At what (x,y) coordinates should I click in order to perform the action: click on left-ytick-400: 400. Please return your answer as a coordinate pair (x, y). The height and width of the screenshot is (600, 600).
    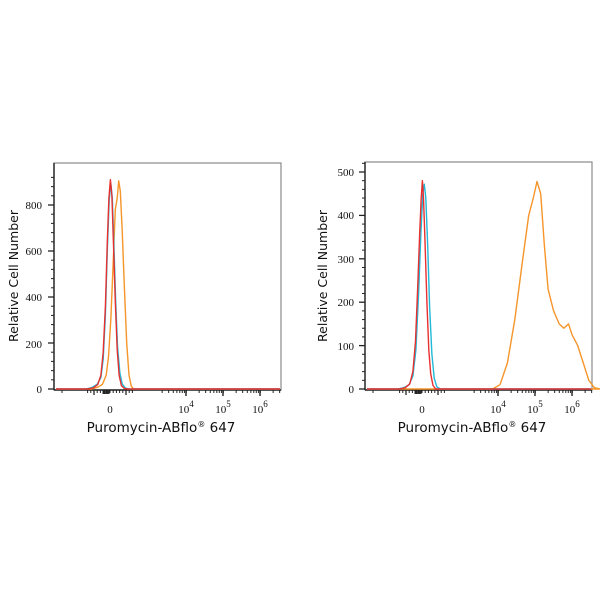
    Looking at the image, I should click on (34, 298).